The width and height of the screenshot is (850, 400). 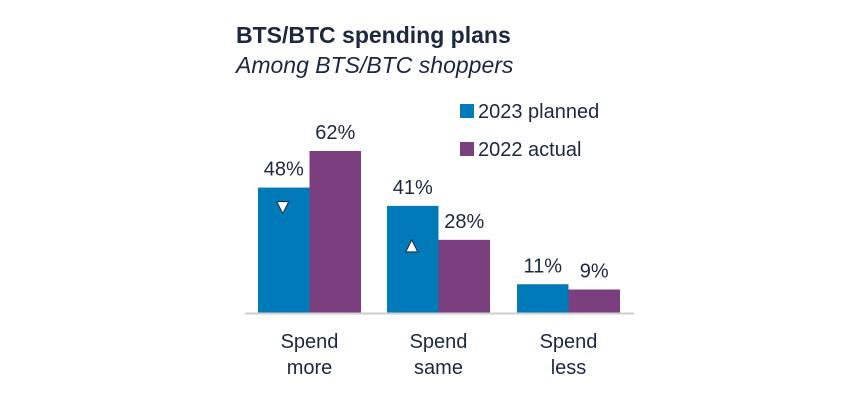 What do you see at coordinates (464, 222) in the screenshot?
I see `data-label: 28%` at bounding box center [464, 222].